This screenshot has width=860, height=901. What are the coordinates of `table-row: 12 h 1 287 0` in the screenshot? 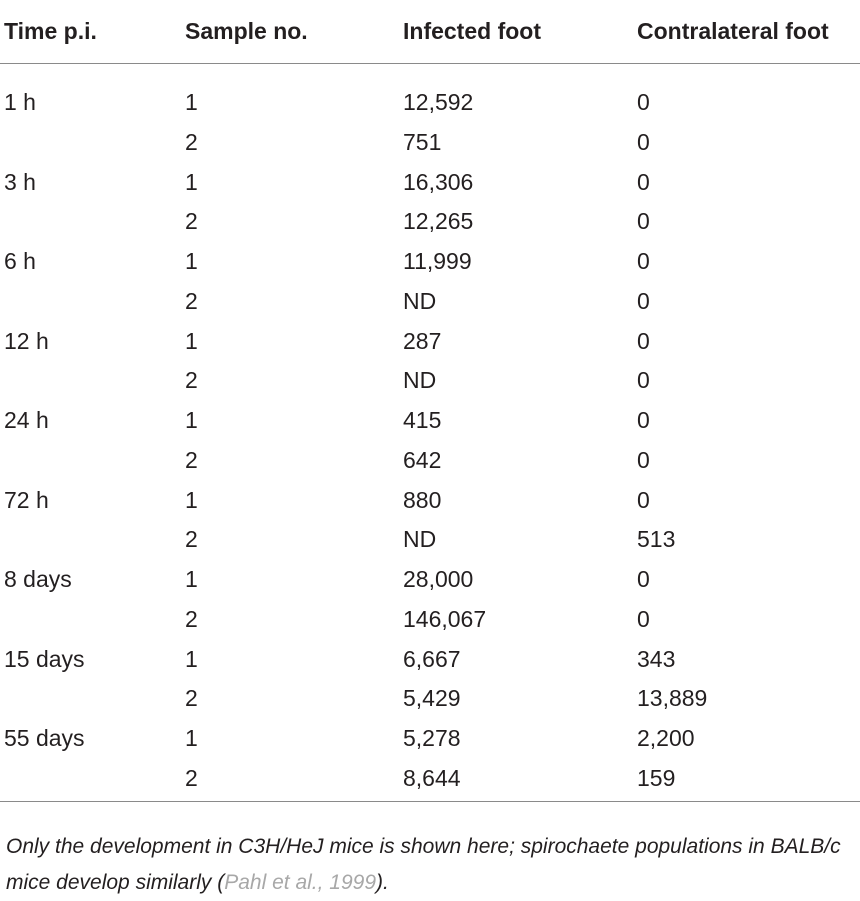 It's located at (430, 342).